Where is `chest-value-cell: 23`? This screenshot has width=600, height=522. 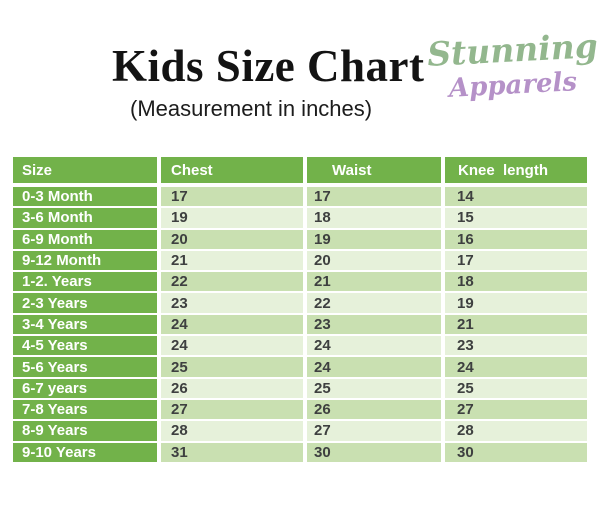 chest-value-cell: 23 is located at coordinates (232, 303).